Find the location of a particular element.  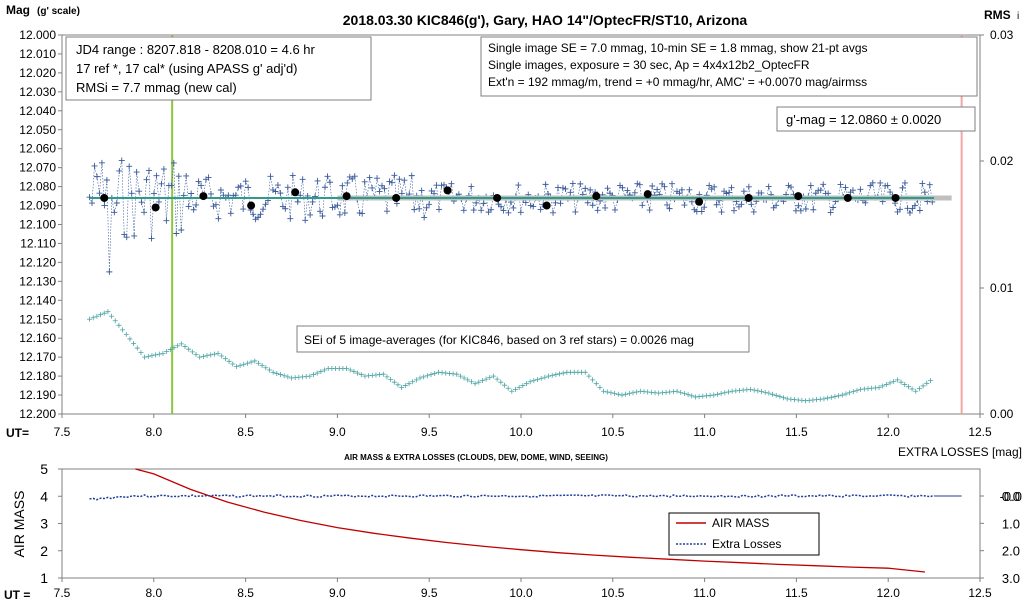

x-tick-label: 11.5 is located at coordinates (796, 432).